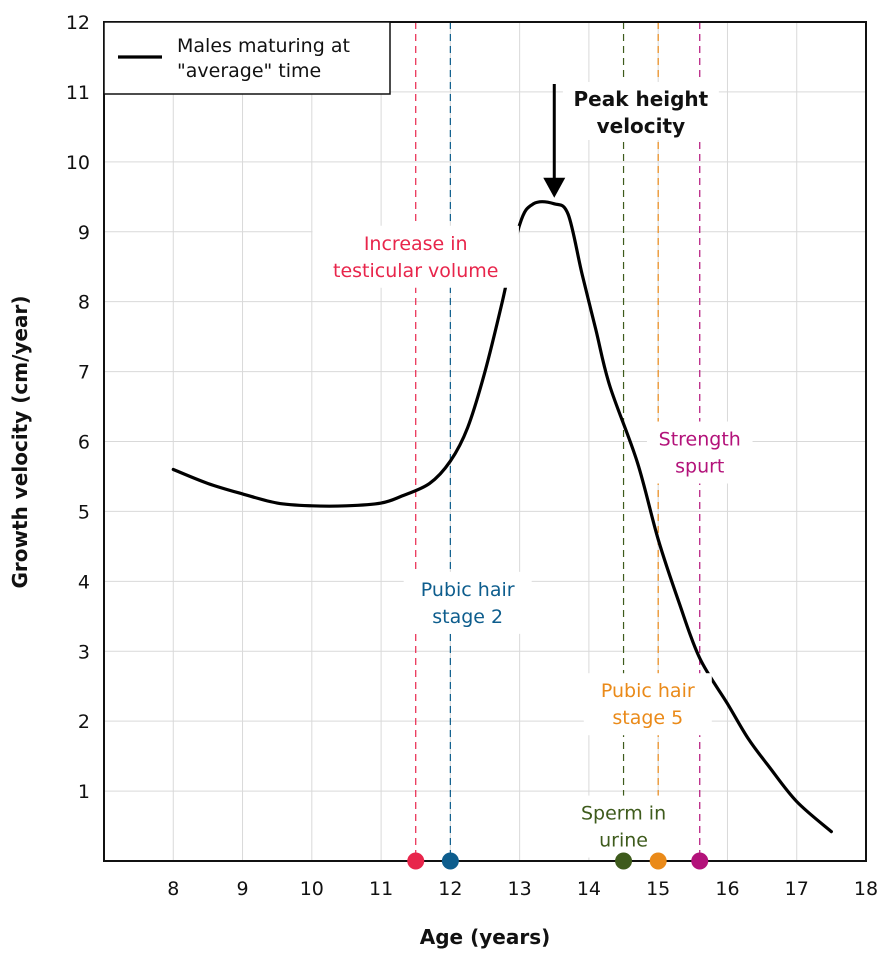 Image resolution: width=886 pixels, height=962 pixels. What do you see at coordinates (173, 889) in the screenshot?
I see `x-tick-label: 8` at bounding box center [173, 889].